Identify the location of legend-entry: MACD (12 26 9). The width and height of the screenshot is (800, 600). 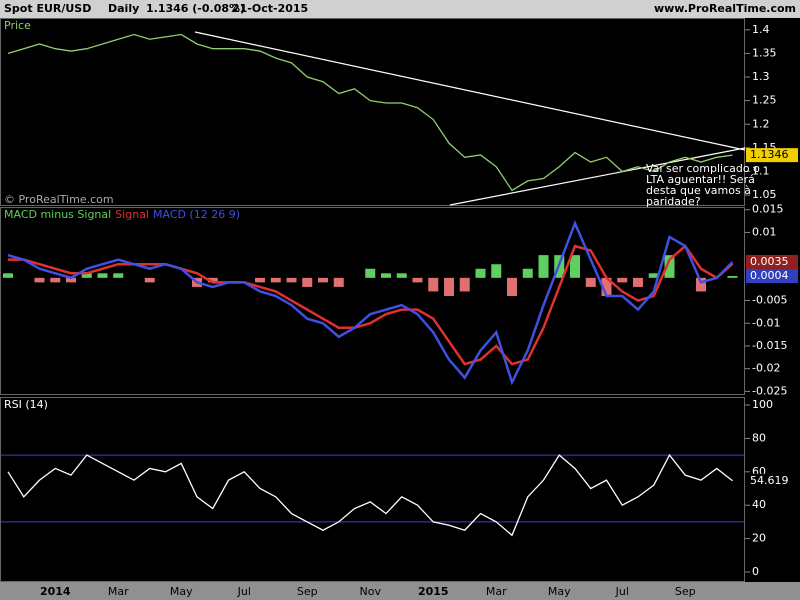
(196, 214).